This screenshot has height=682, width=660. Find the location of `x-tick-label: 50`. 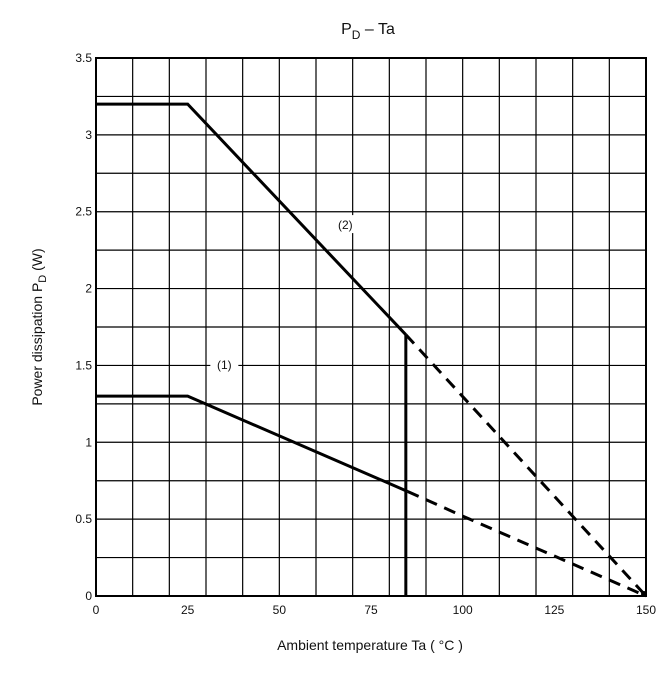

x-tick-label: 50 is located at coordinates (280, 610).